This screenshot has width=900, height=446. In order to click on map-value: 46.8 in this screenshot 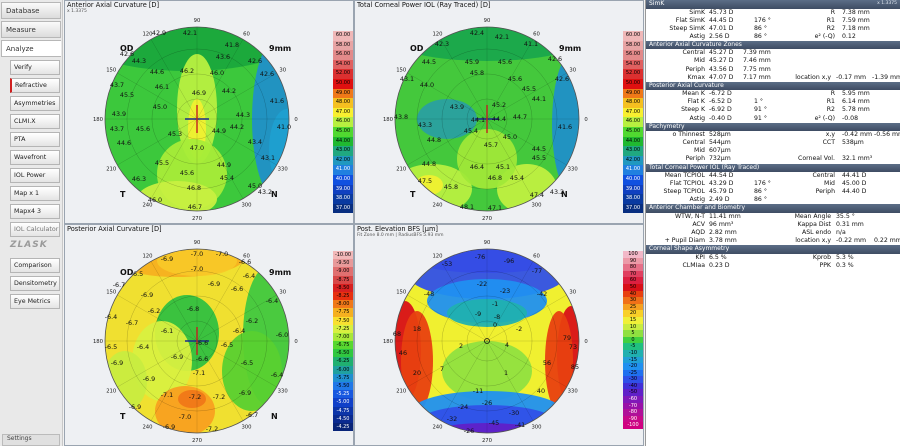, I will do `click(495, 178)`.